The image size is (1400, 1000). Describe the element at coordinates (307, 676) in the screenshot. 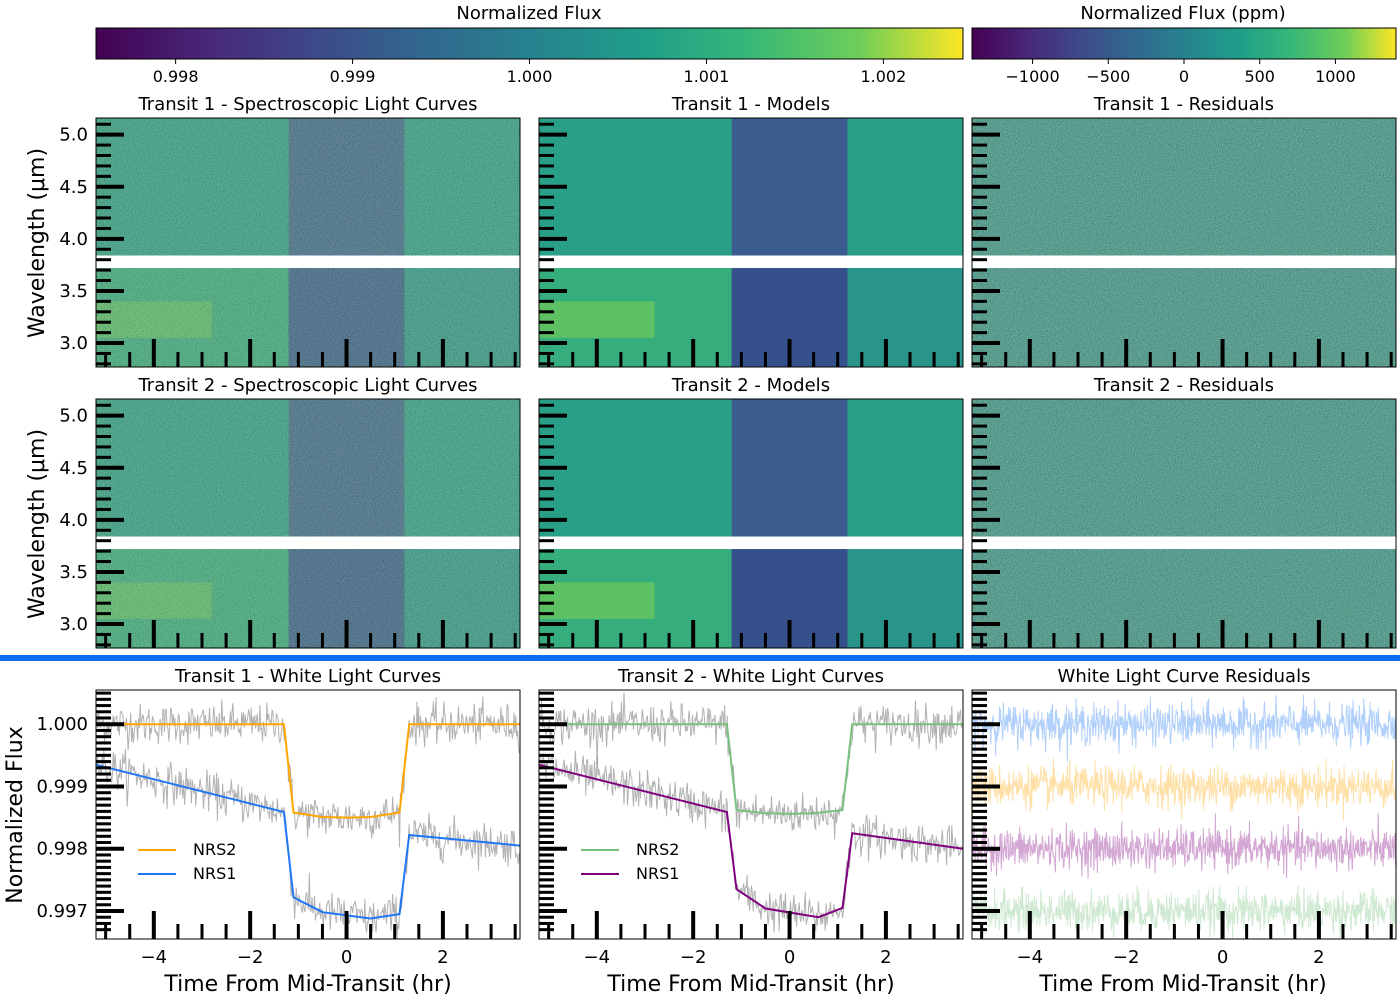

I see `wlc-title: Transit 1 - White Light Curves` at that location.